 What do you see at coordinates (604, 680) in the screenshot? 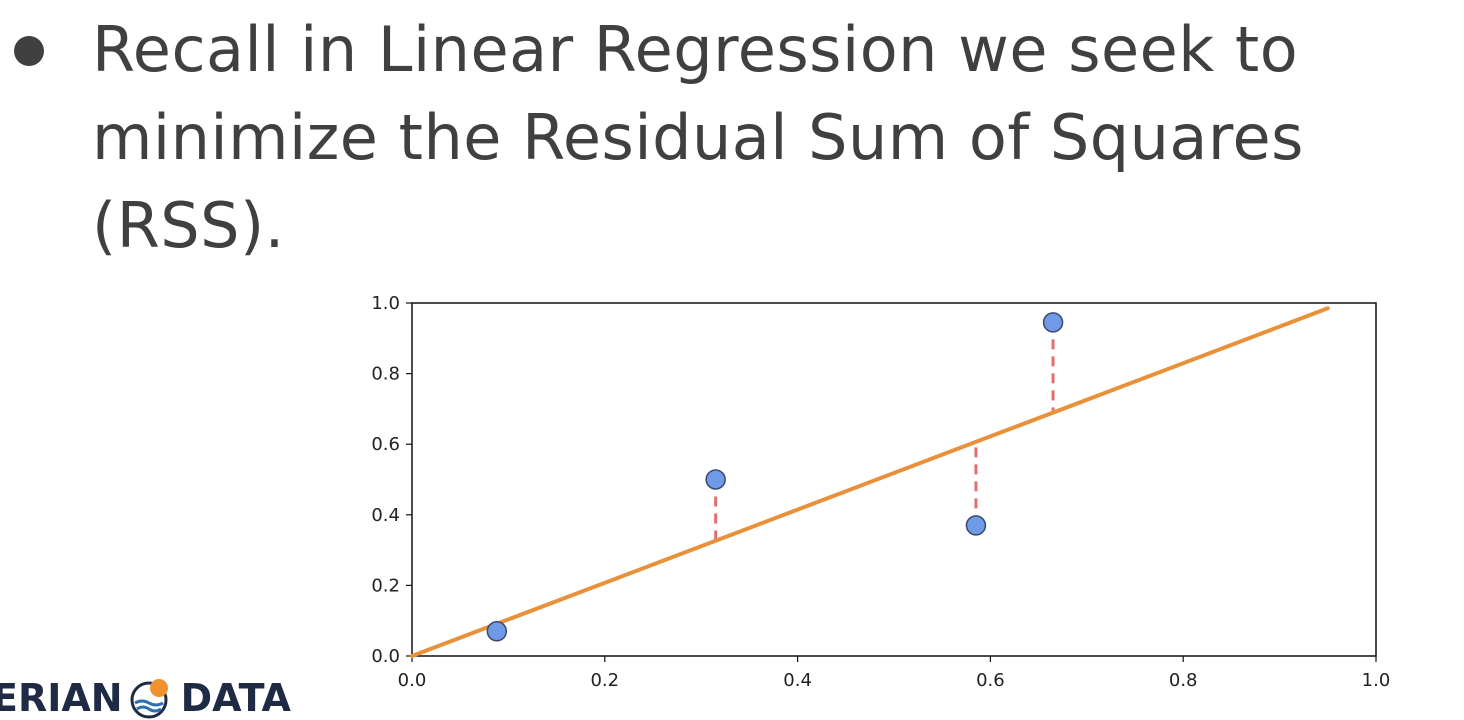
I see `x-tick-label: 0.2` at bounding box center [604, 680].